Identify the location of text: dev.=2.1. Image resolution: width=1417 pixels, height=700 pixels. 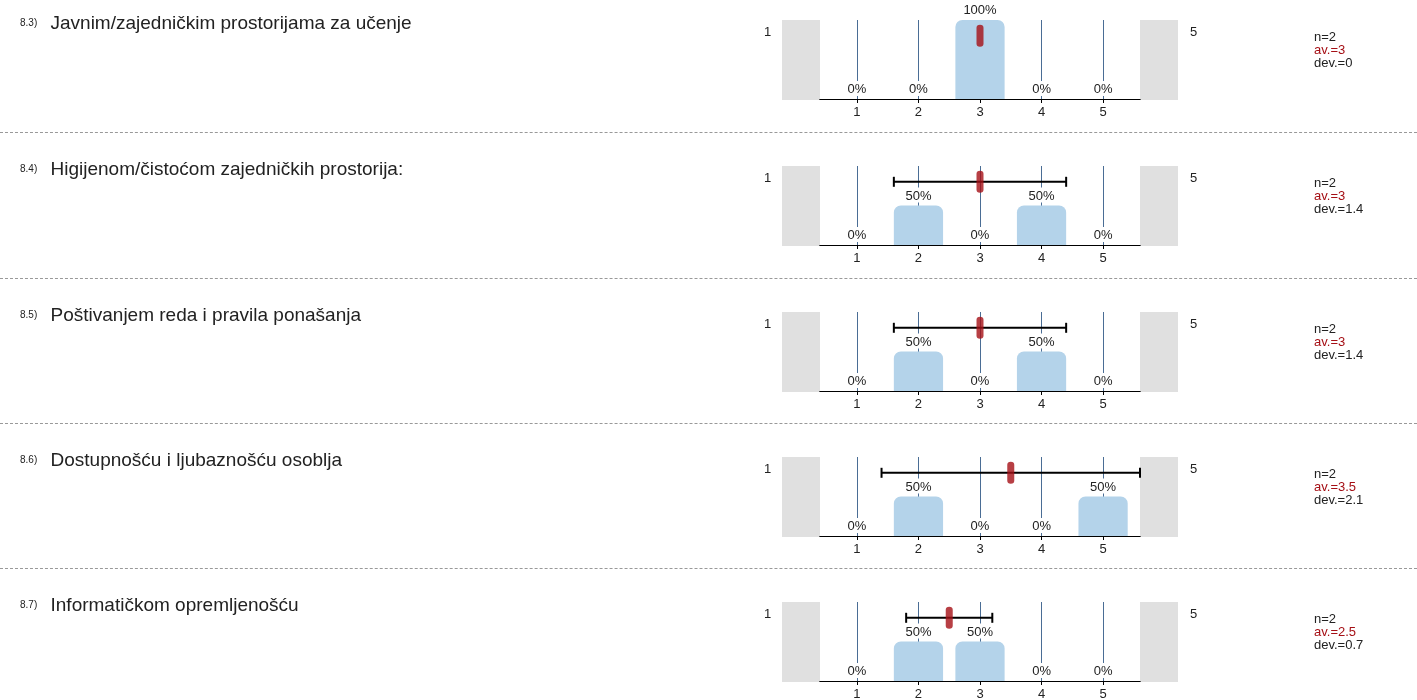
(1339, 499).